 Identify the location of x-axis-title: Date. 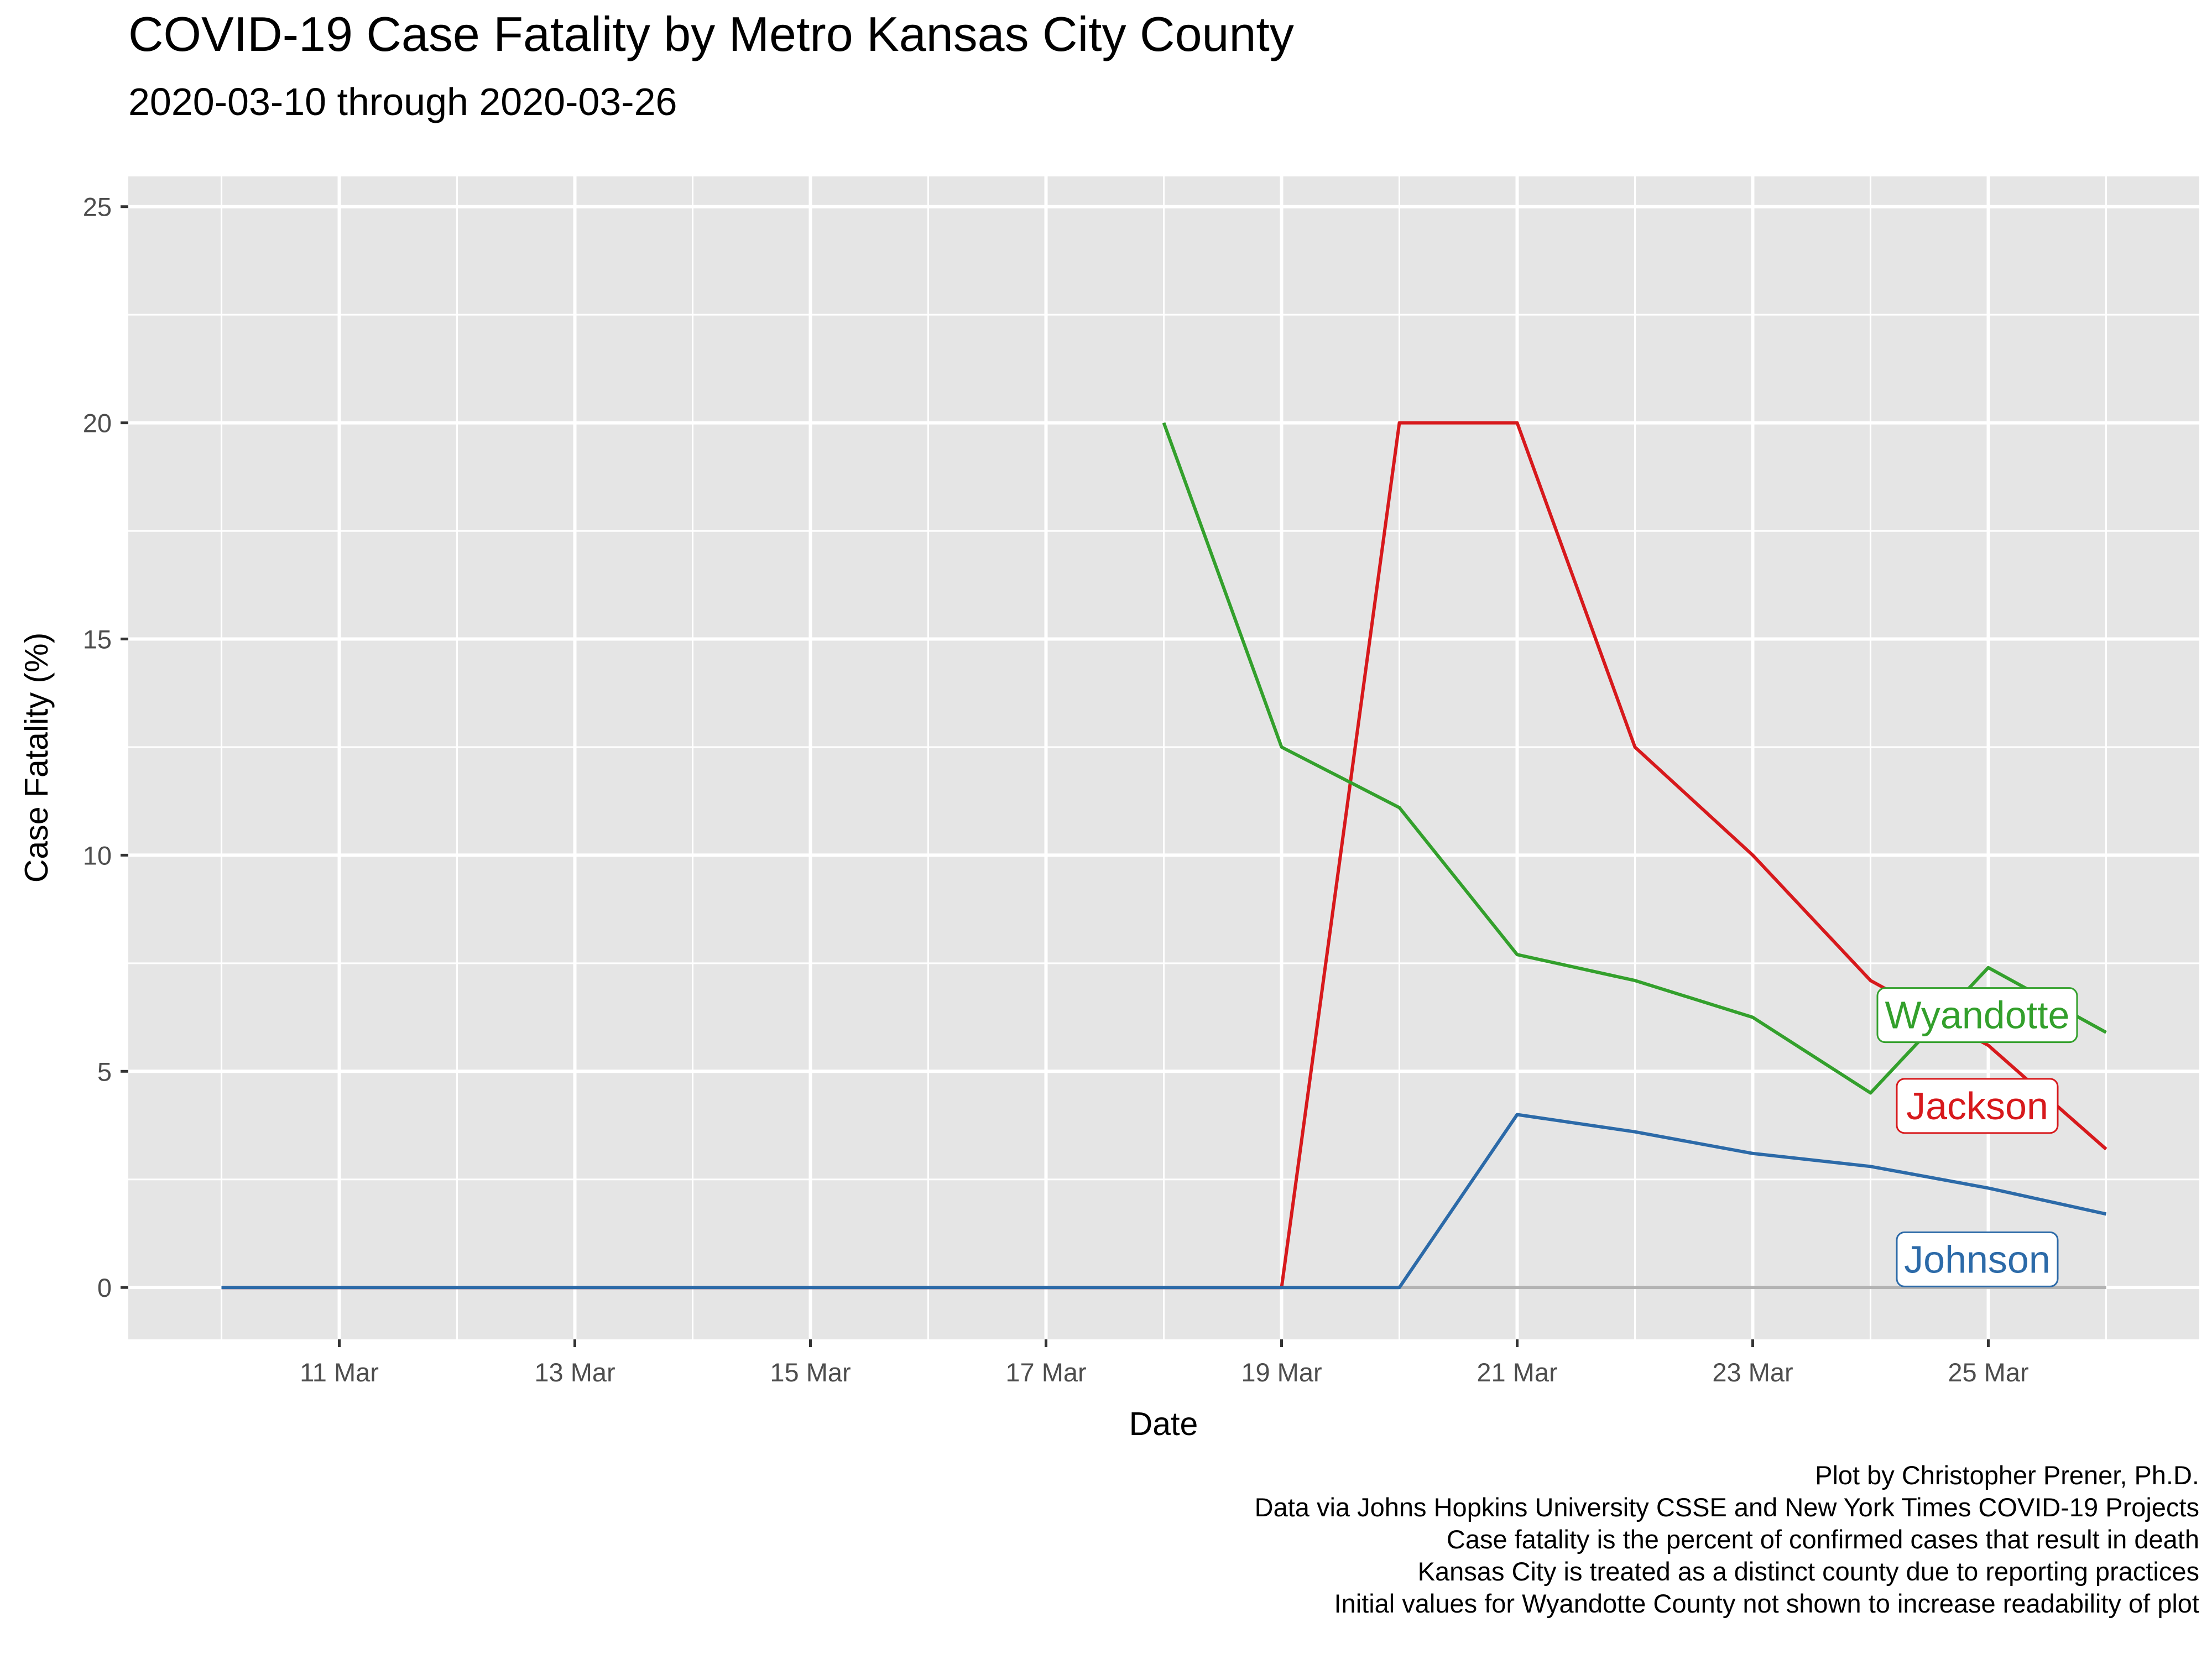
(1164, 1424).